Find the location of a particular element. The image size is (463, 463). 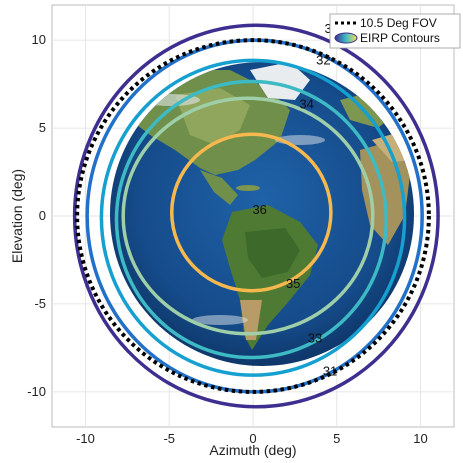

legend-contour-swatch is located at coordinates (346, 38).